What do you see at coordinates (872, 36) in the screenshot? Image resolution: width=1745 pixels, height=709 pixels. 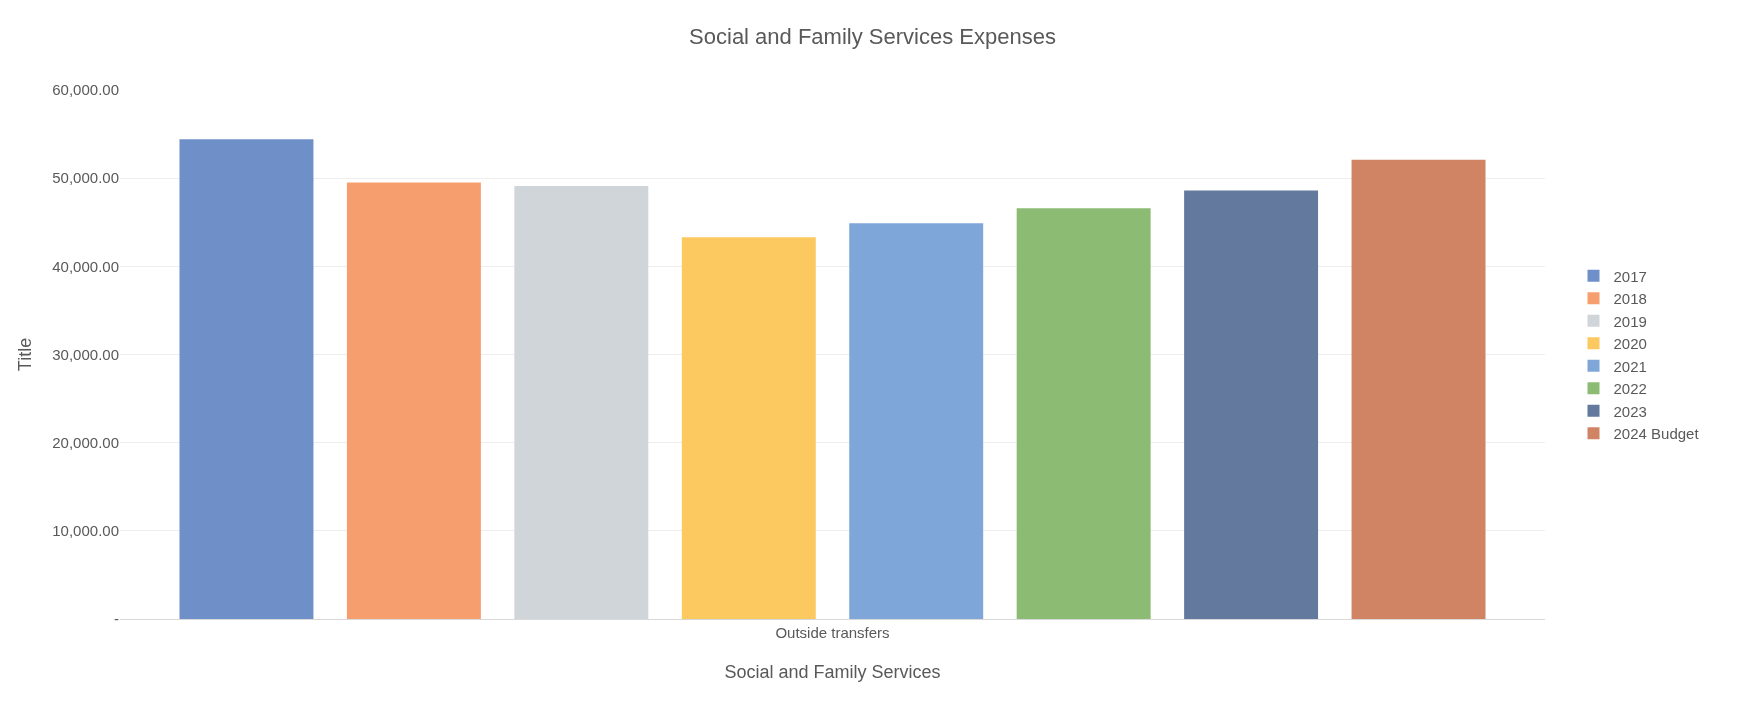 I see `chart-title: Social and Family Services Expenses` at bounding box center [872, 36].